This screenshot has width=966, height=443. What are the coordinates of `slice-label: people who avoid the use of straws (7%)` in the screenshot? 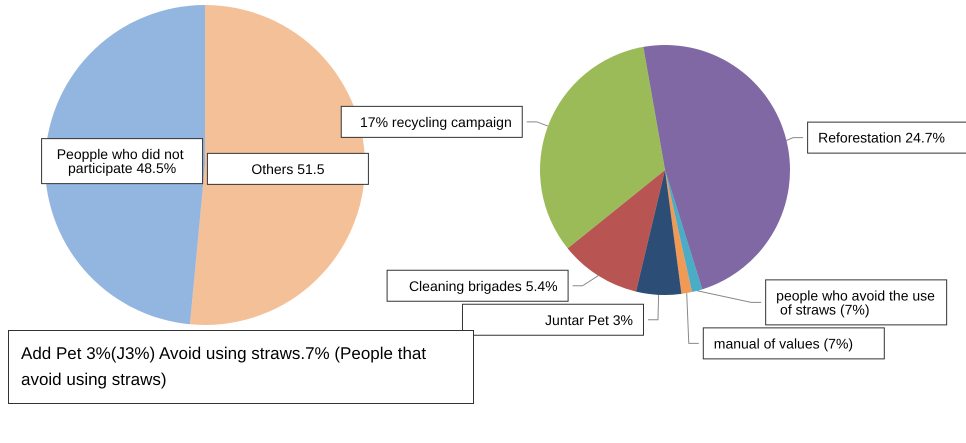 It's located at (856, 302).